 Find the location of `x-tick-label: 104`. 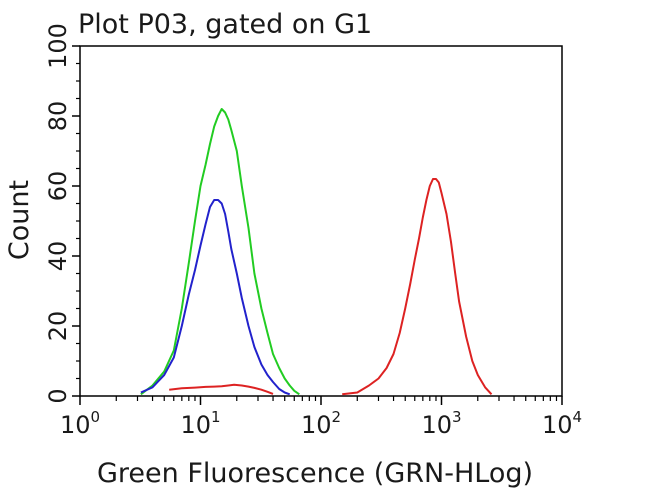

x-tick-label: 104 is located at coordinates (562, 423).